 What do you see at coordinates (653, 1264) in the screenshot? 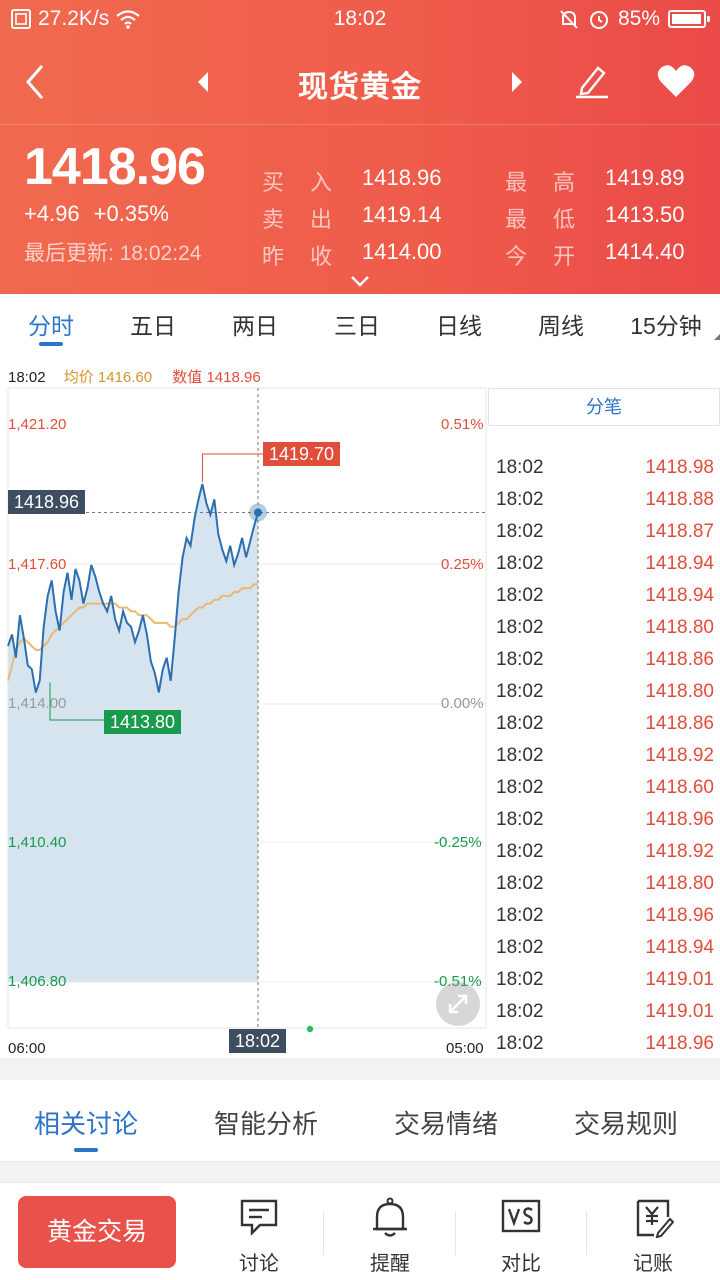
I see `tool-label: 记账` at bounding box center [653, 1264].